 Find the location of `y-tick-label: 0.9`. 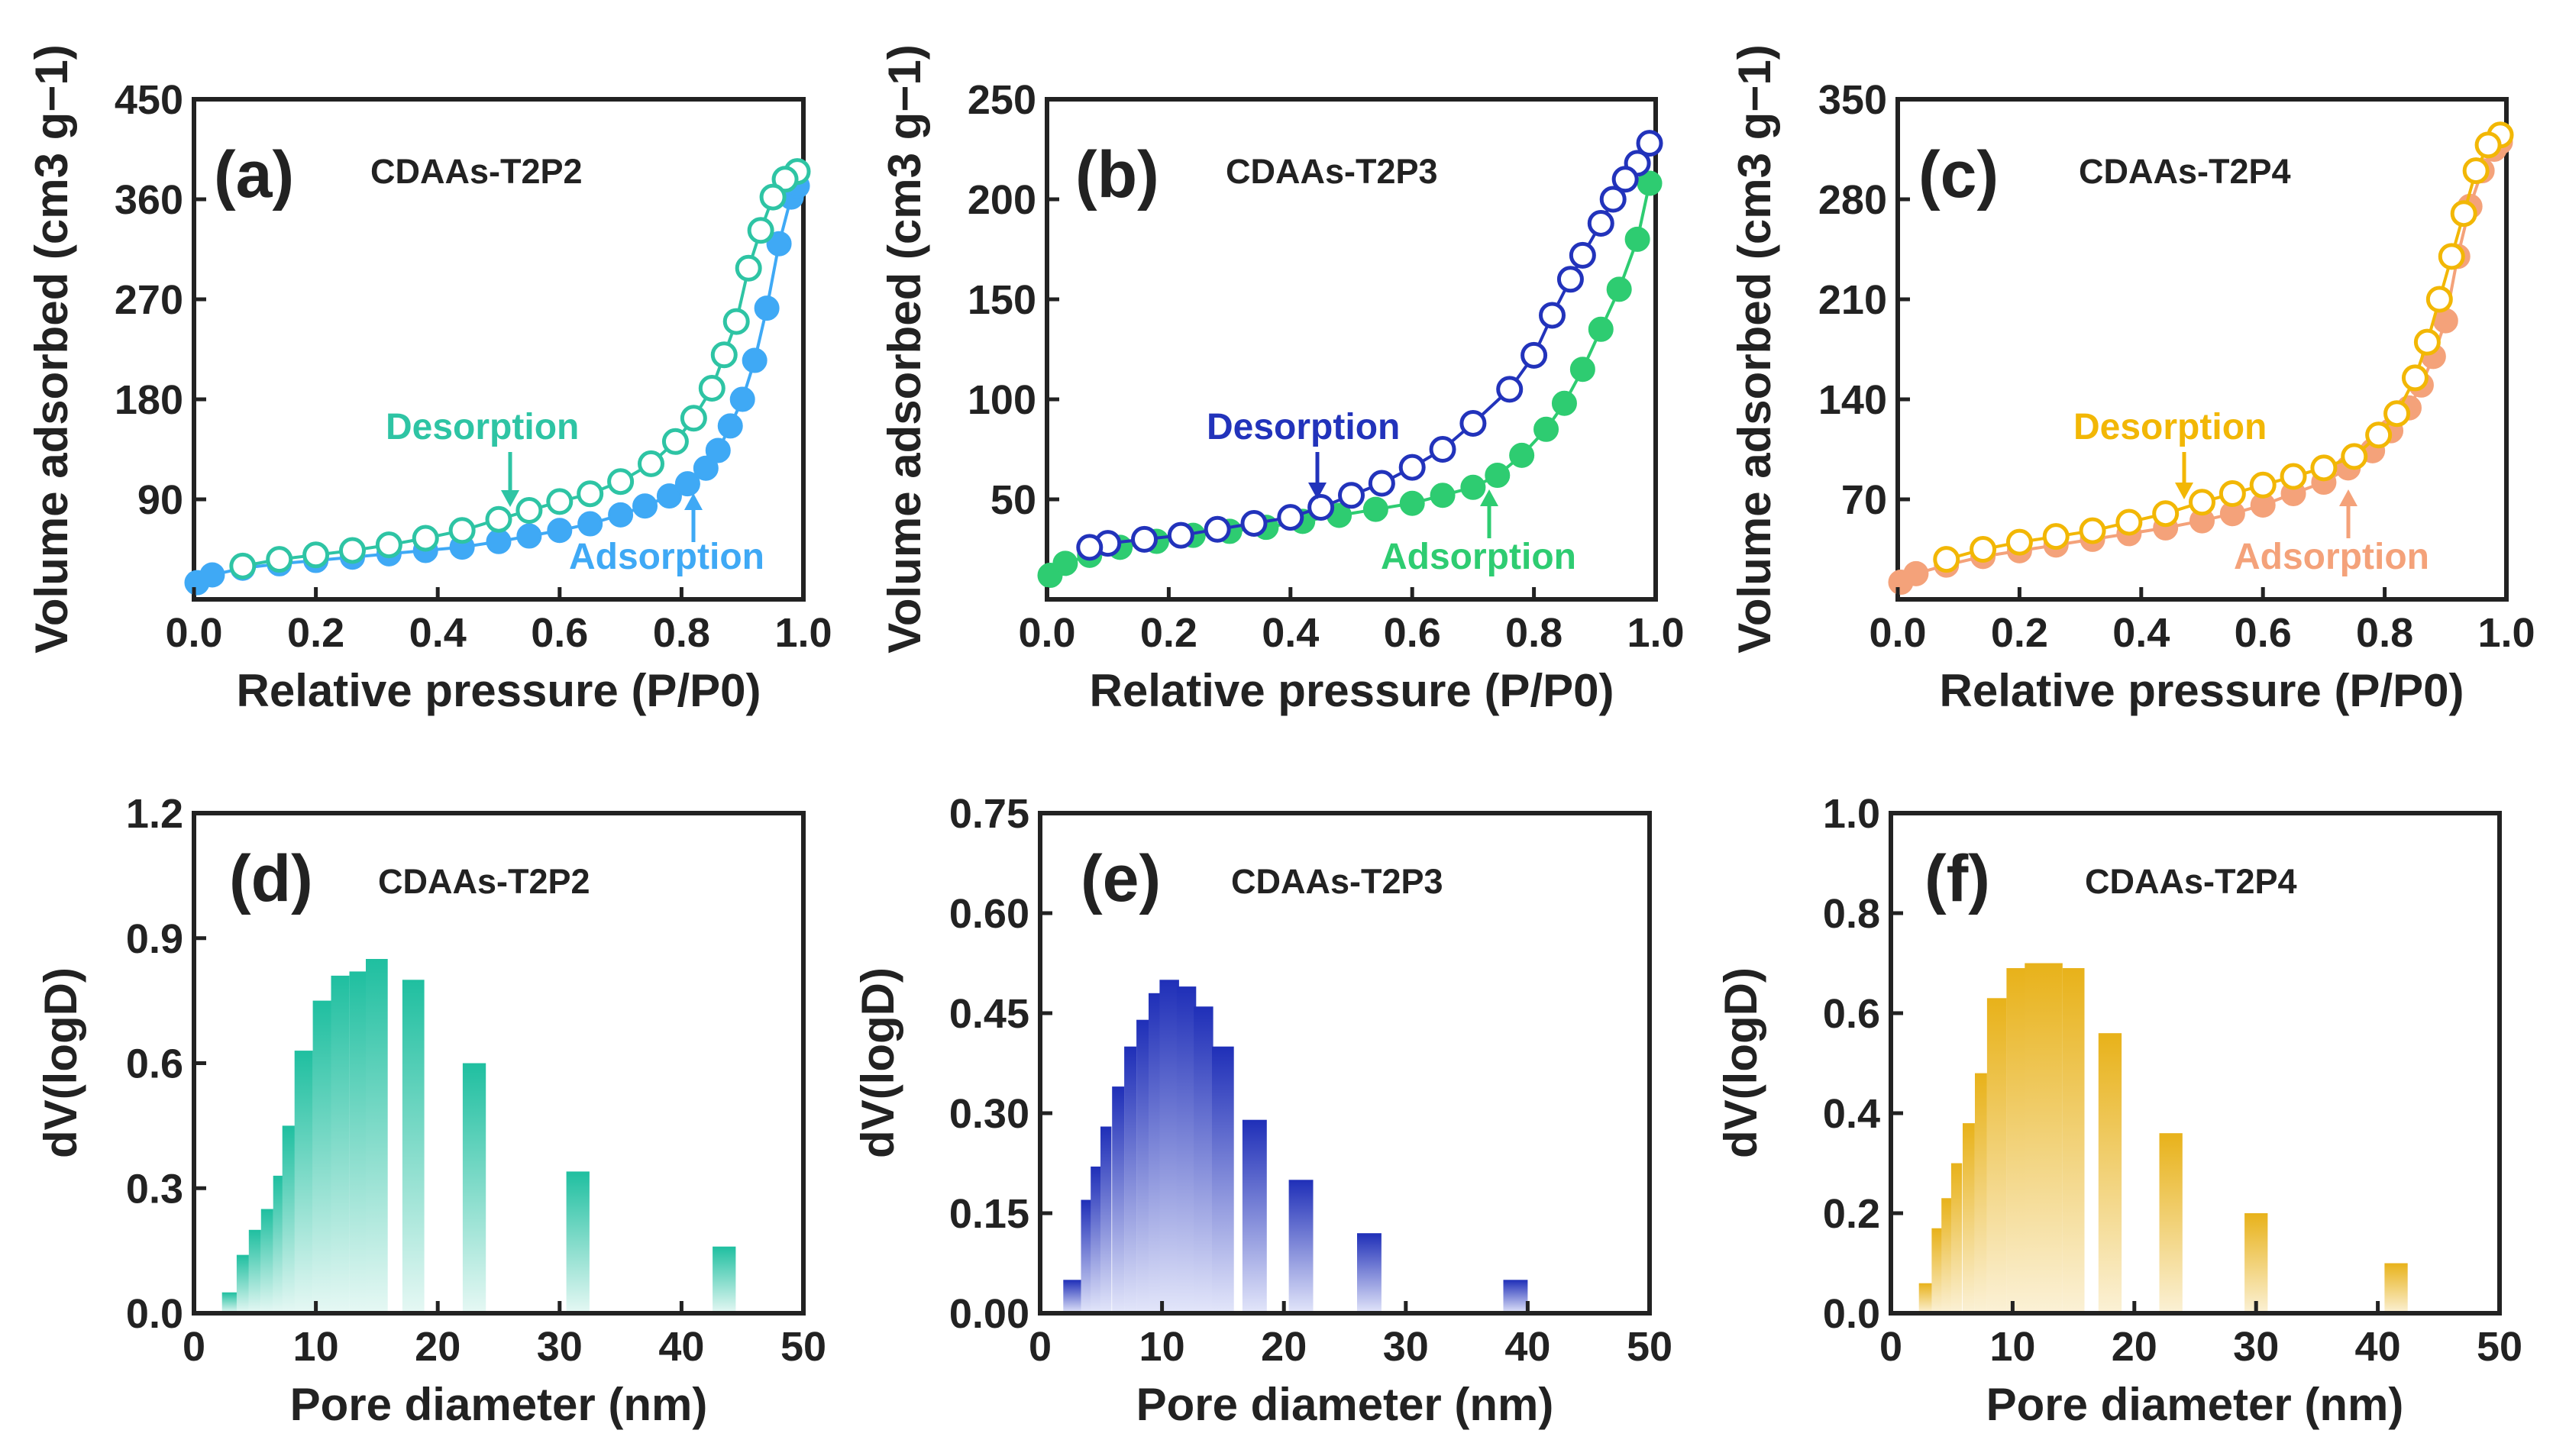

y-tick-label: 0.9 is located at coordinates (154, 939).